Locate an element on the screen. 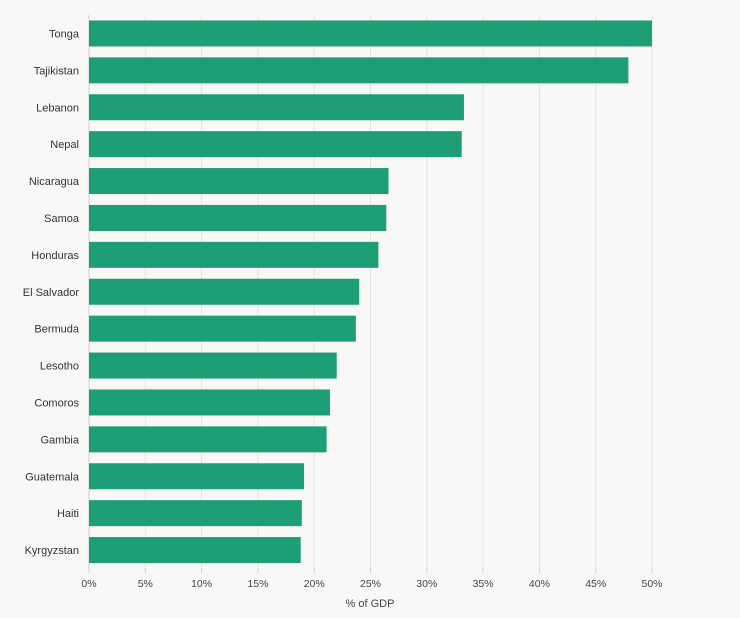  bar-nicaragua is located at coordinates (239, 181).